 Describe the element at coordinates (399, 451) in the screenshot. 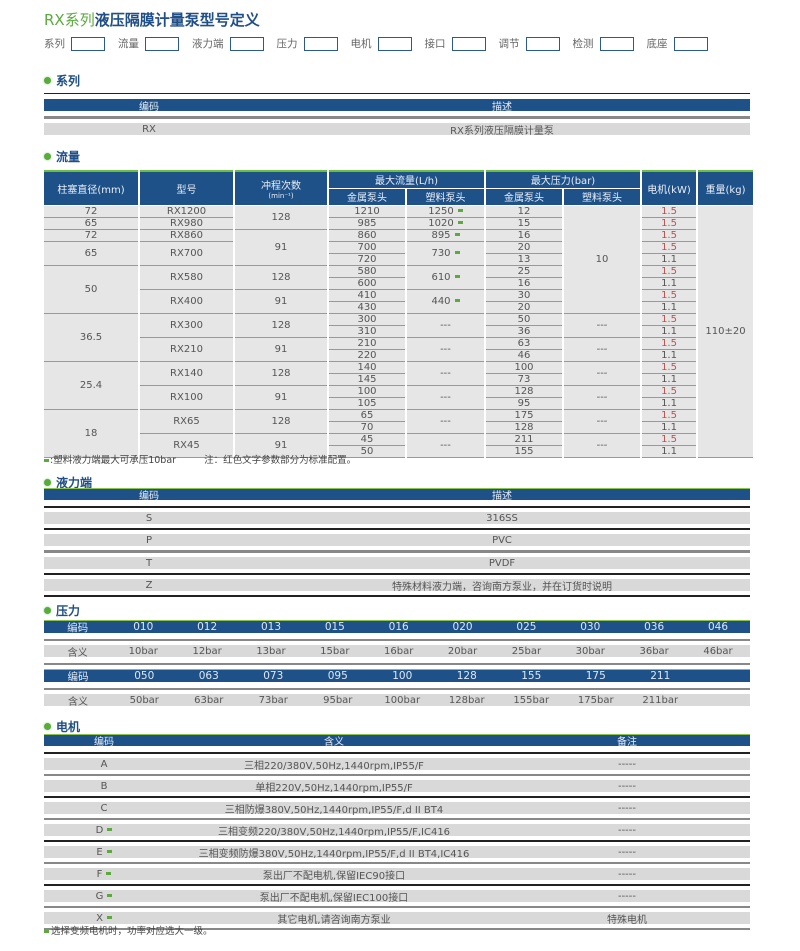

I see `table-row: 50 155 1.1` at that location.